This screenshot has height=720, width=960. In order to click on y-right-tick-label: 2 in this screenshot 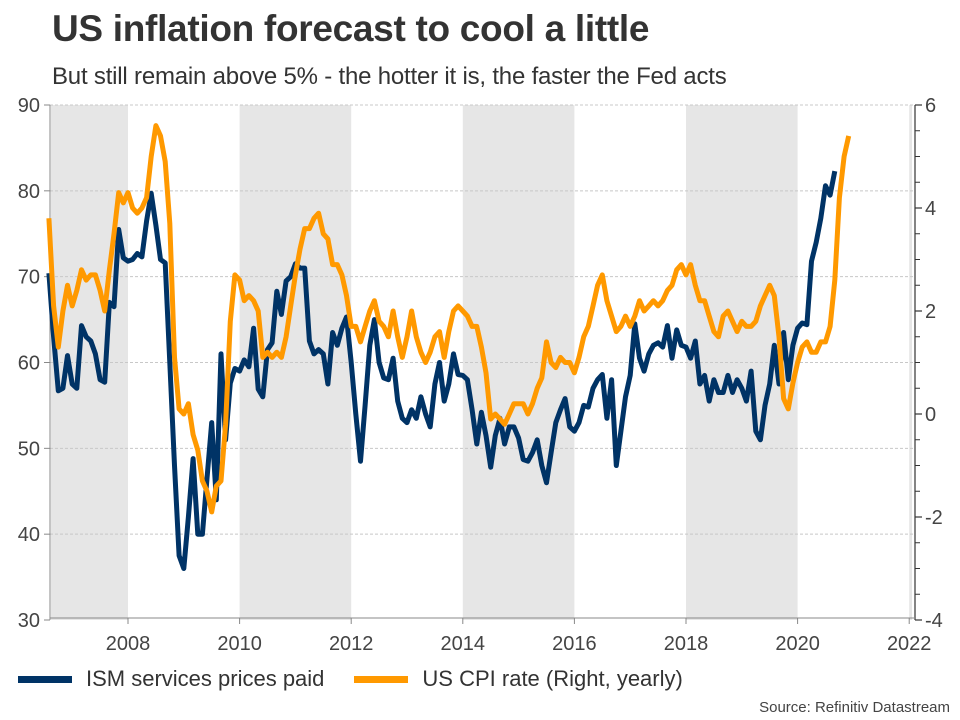, I will do `click(930, 312)`.